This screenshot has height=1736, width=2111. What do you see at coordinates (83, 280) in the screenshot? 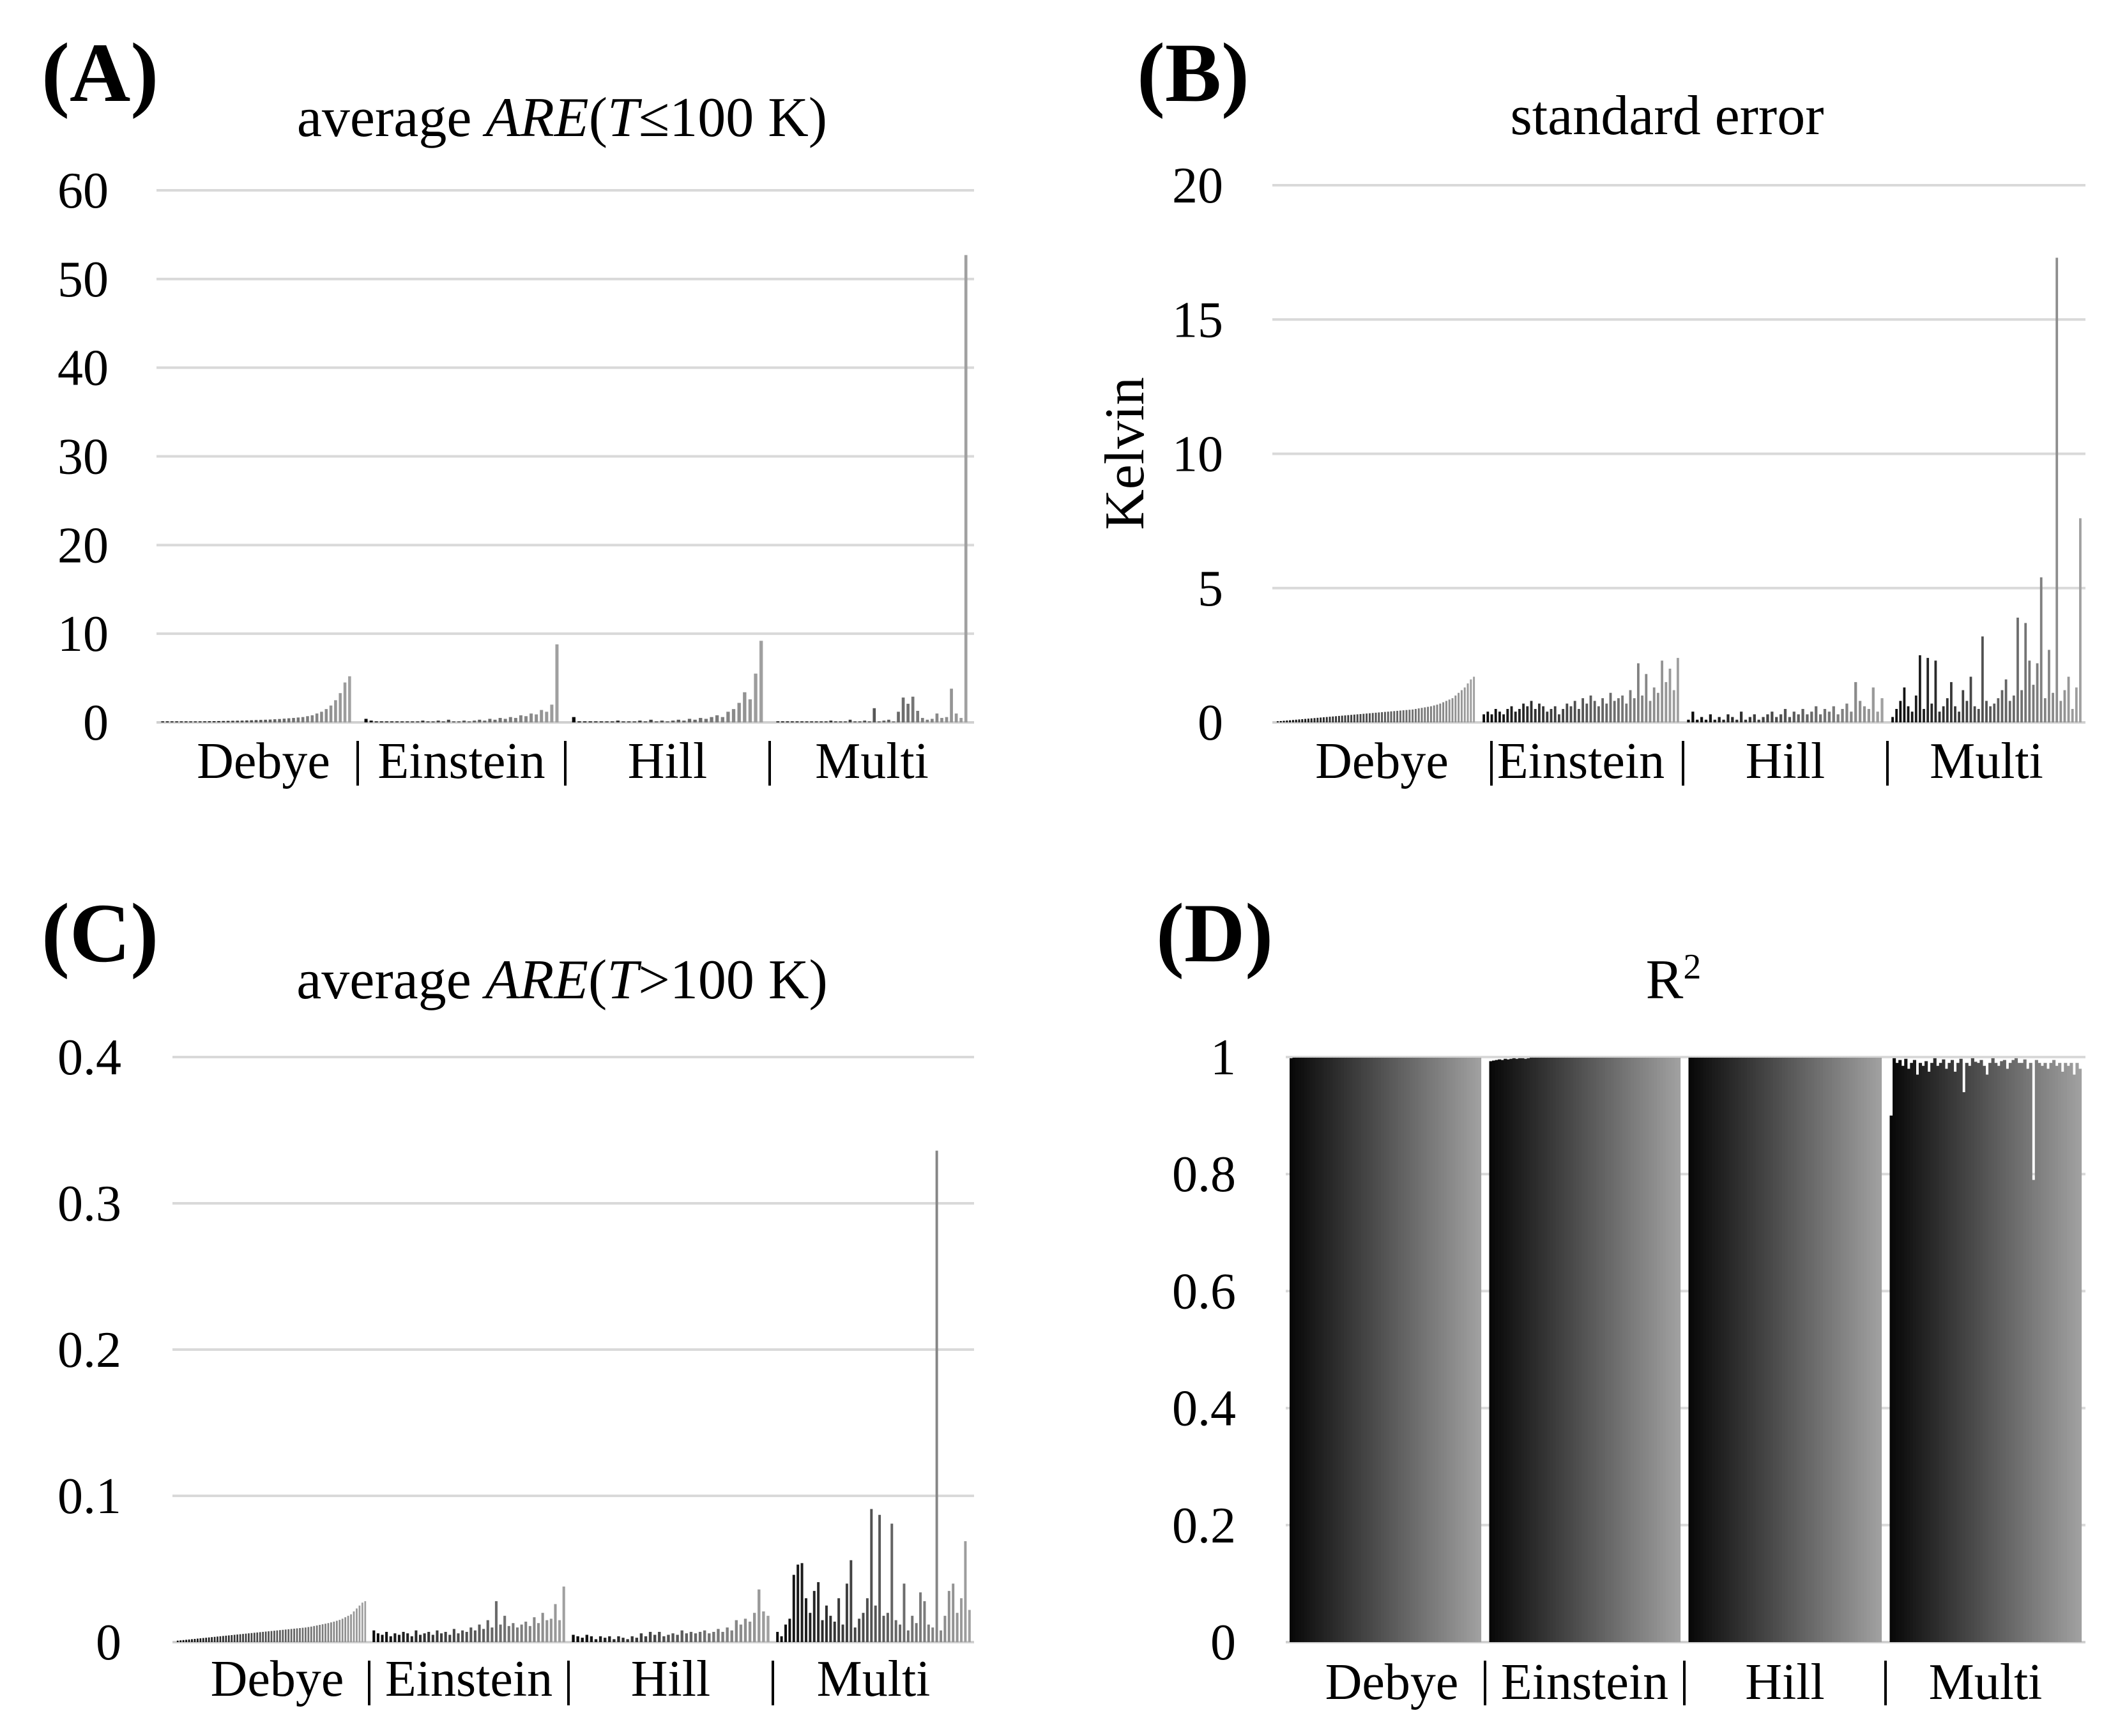
I see `y-tick-label: 50` at bounding box center [83, 280].